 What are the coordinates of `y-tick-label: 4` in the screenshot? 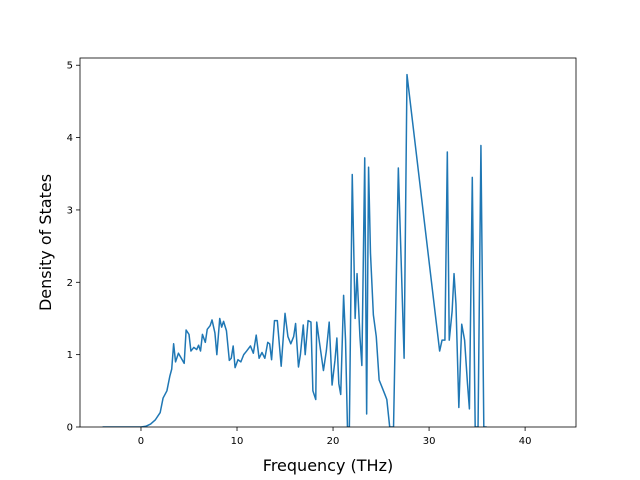 It's located at (70, 138).